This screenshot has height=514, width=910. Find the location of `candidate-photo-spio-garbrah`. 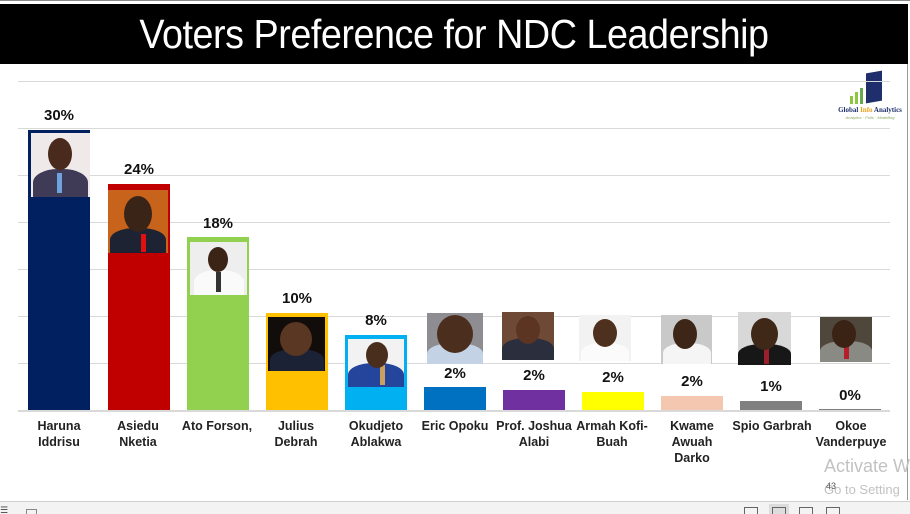

candidate-photo-spio-garbrah is located at coordinates (764, 338).